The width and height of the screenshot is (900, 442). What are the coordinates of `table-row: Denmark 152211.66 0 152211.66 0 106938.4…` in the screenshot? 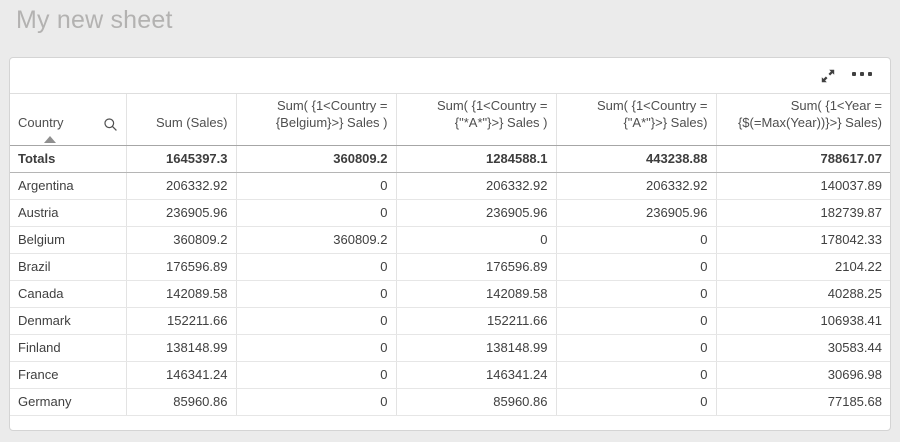 It's located at (450, 321).